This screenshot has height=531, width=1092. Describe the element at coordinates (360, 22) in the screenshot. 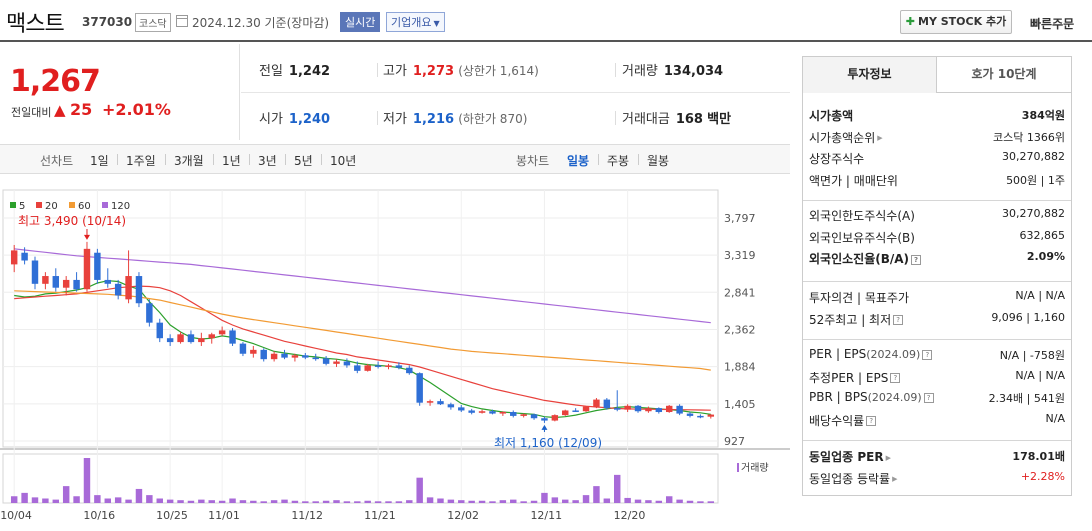

I see `realtime-button: 실시간` at that location.